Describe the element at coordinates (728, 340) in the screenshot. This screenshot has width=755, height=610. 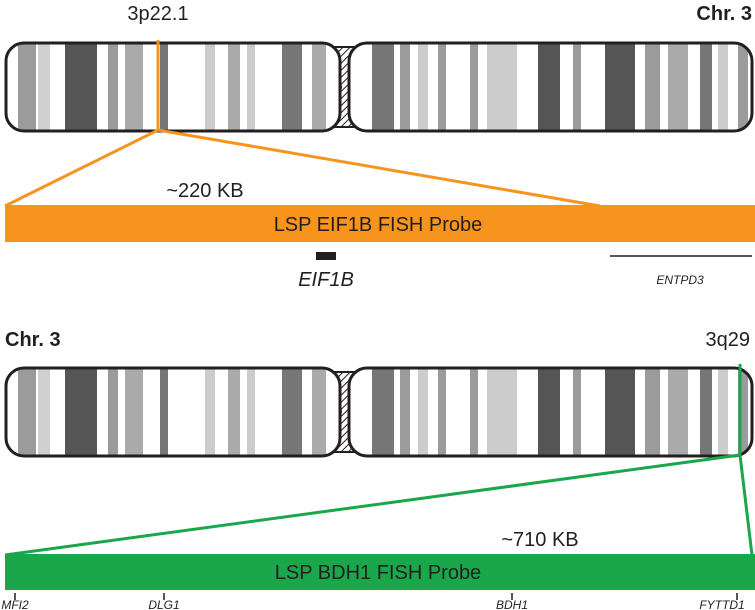
I see `band-label: 3q29` at that location.